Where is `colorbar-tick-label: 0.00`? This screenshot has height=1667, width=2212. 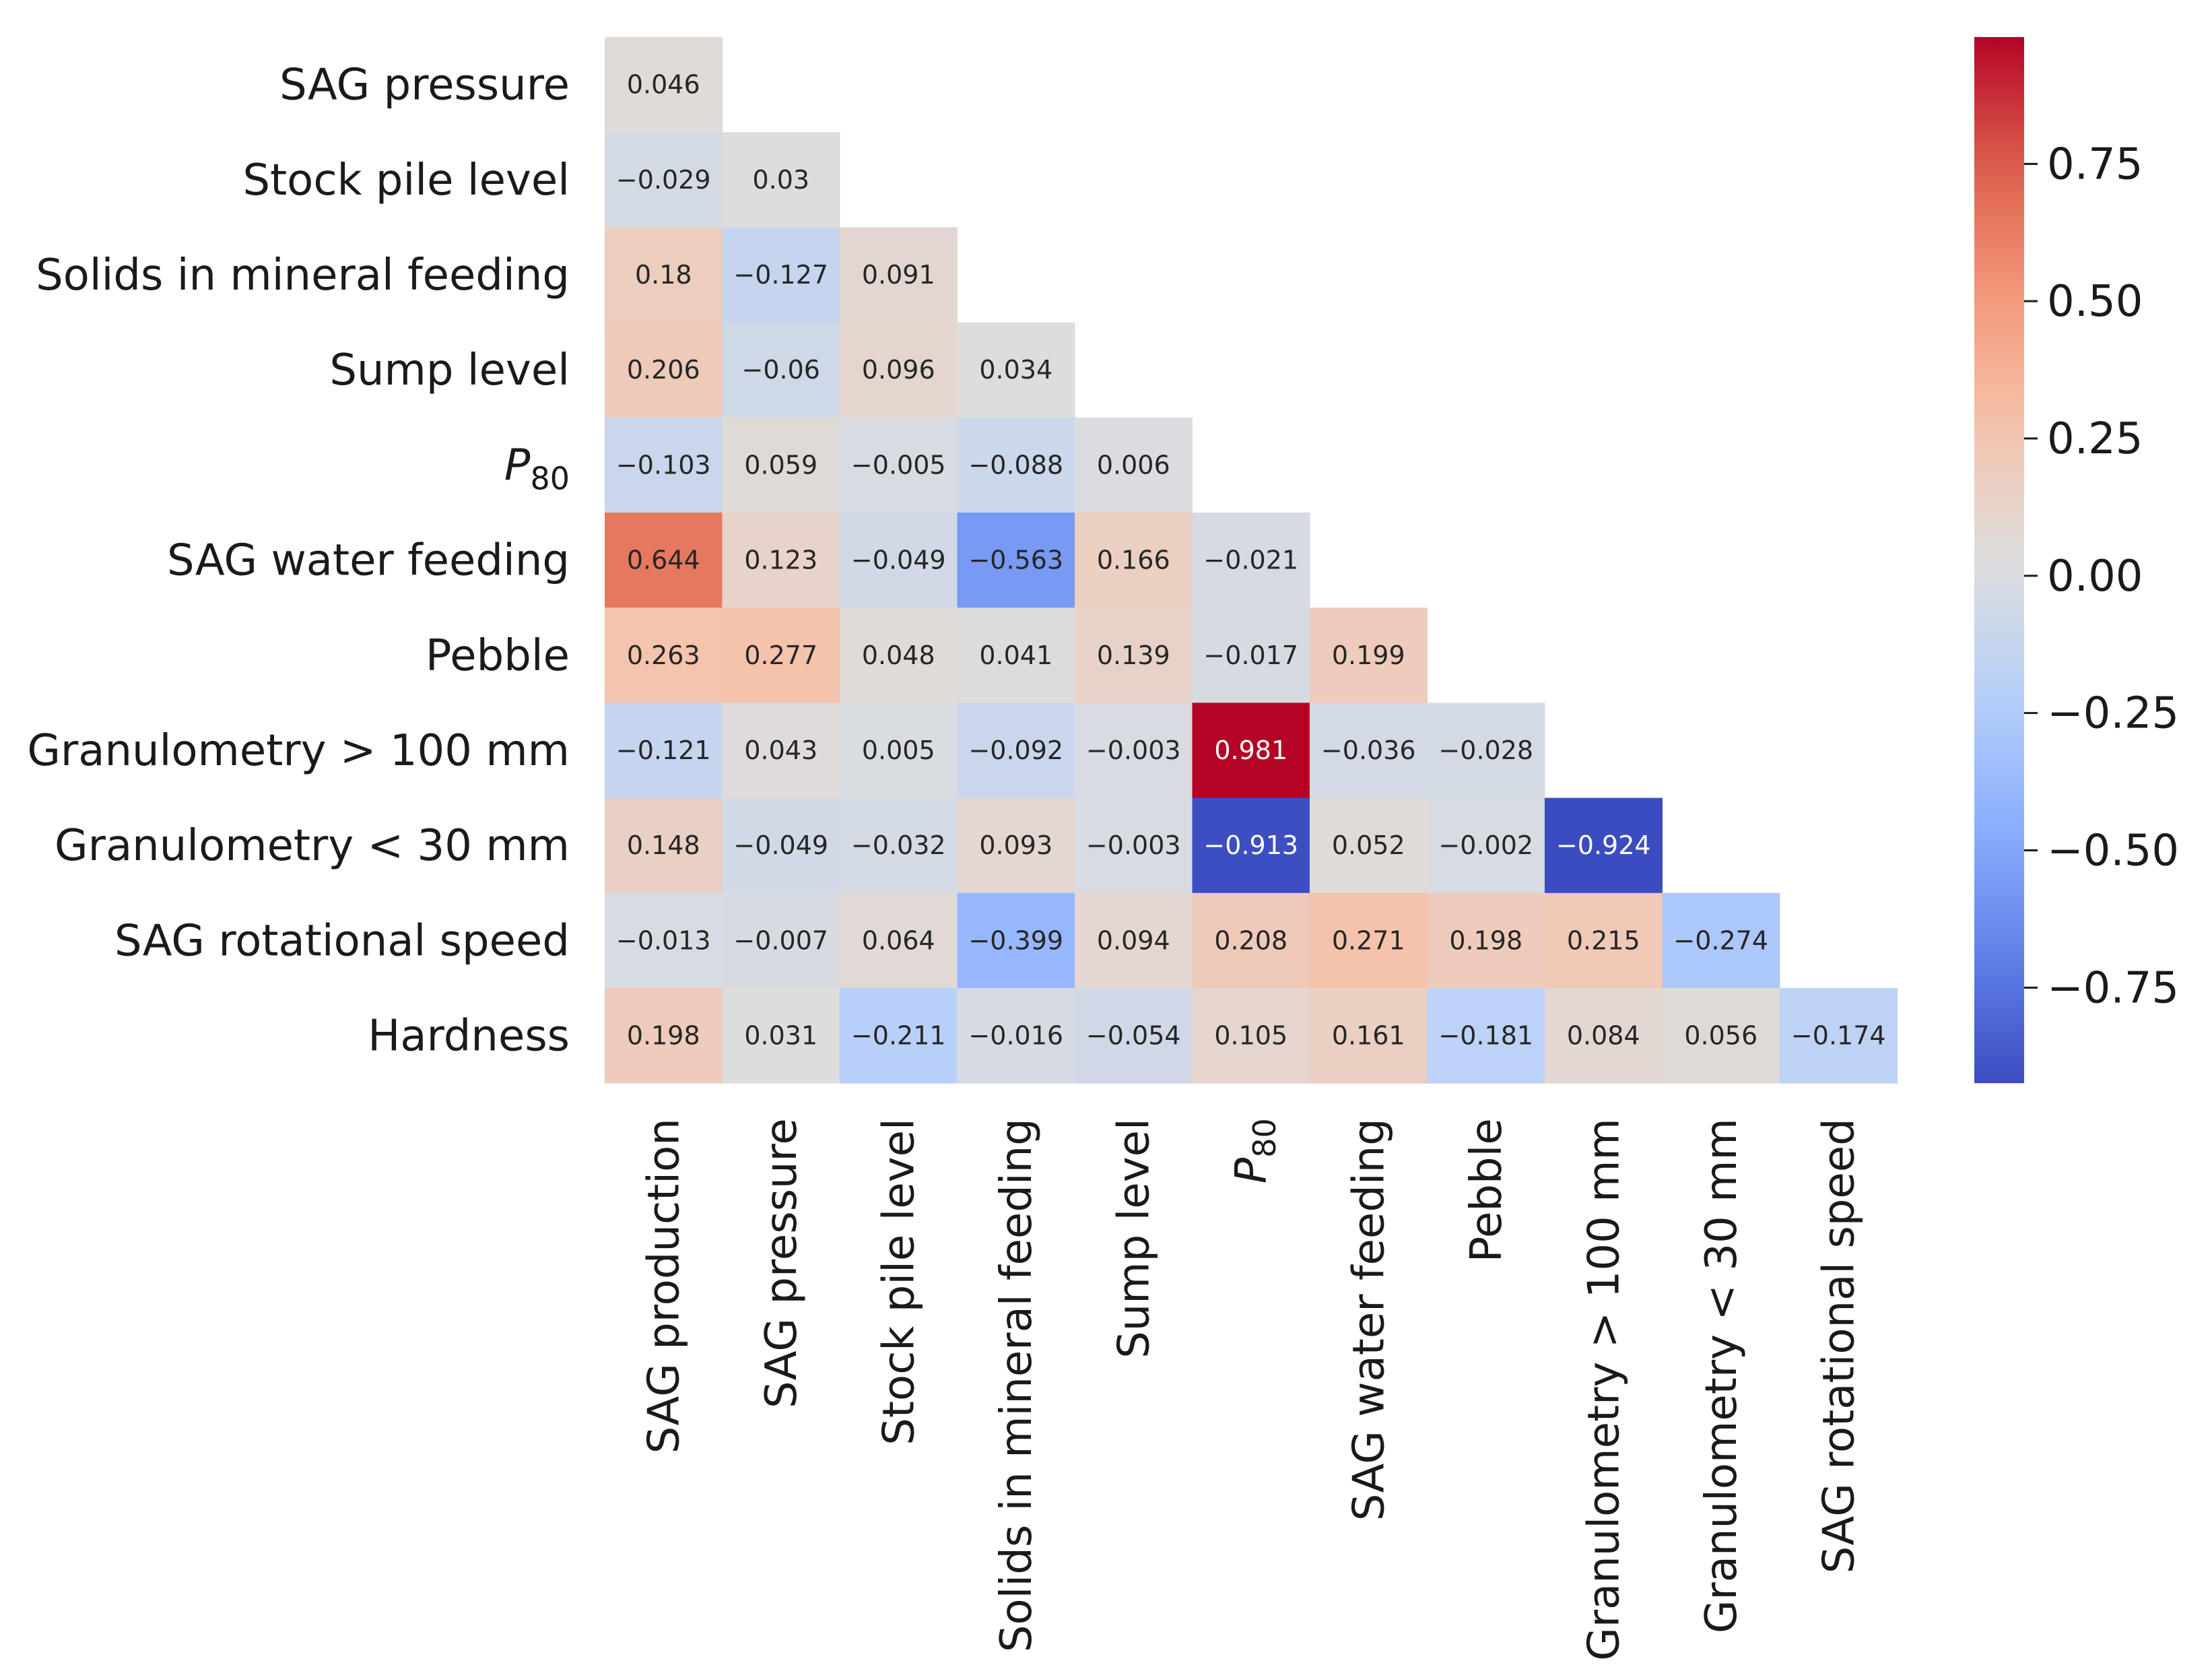
colorbar-tick-label: 0.00 is located at coordinates (2095, 576).